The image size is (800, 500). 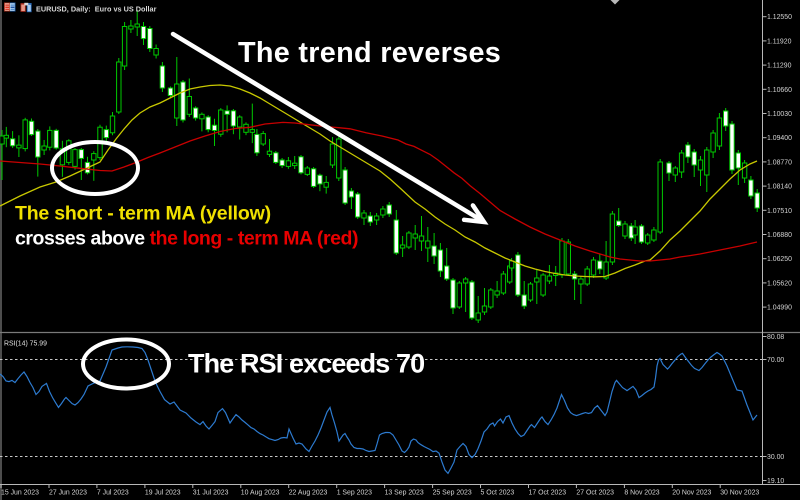 I want to click on svg-text: 25 Sep 2023, so click(x=452, y=493).